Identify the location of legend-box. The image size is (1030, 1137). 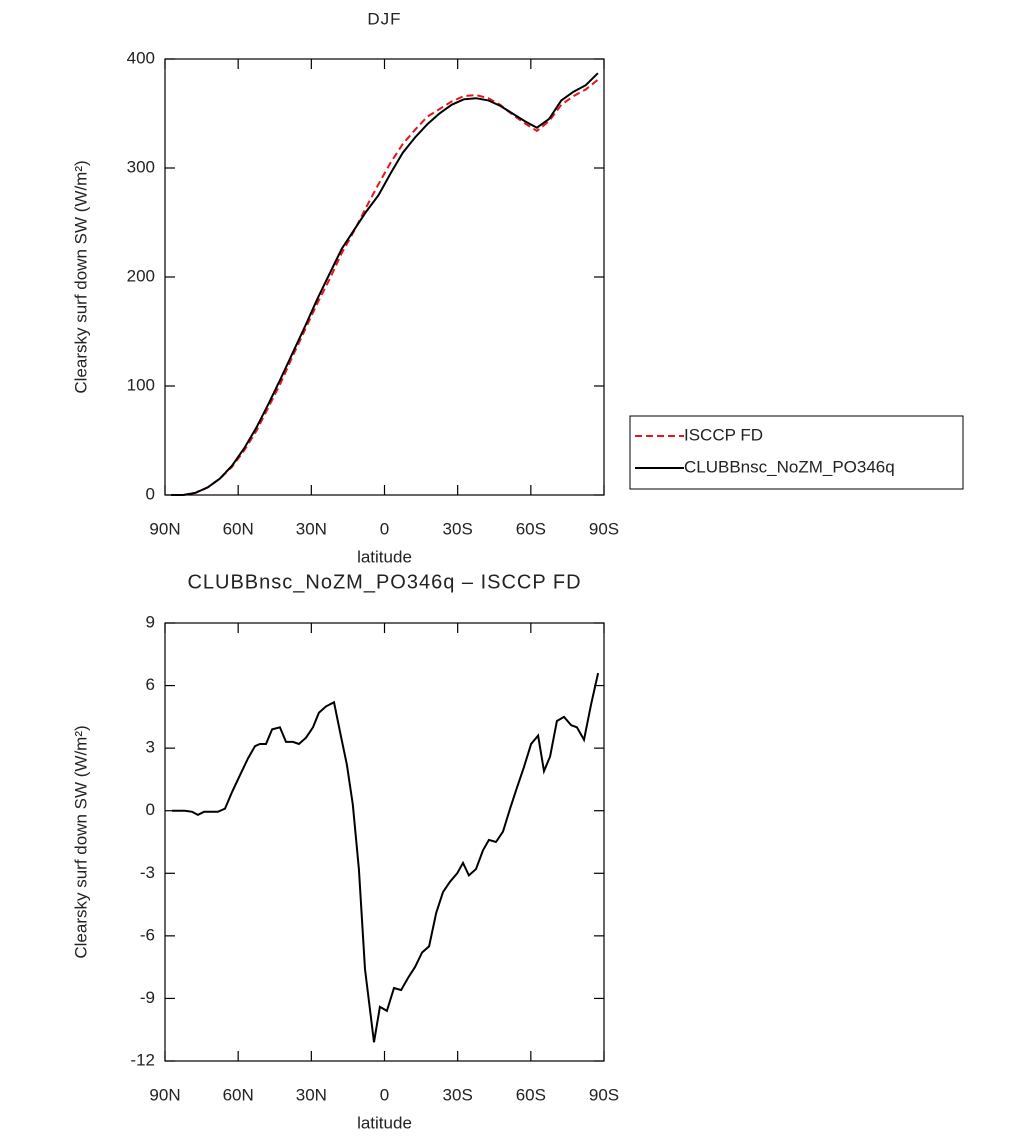
(796, 452).